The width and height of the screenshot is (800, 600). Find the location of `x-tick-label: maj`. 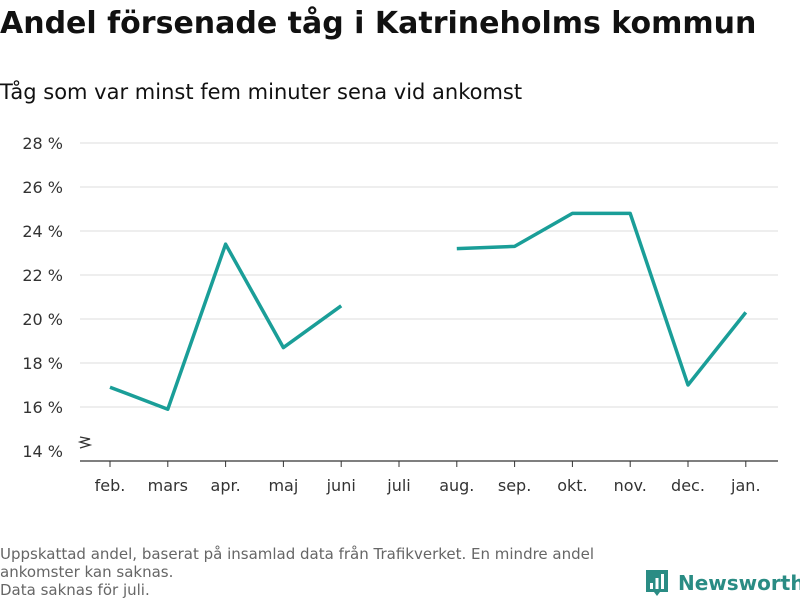

x-tick-label: maj is located at coordinates (283, 485).